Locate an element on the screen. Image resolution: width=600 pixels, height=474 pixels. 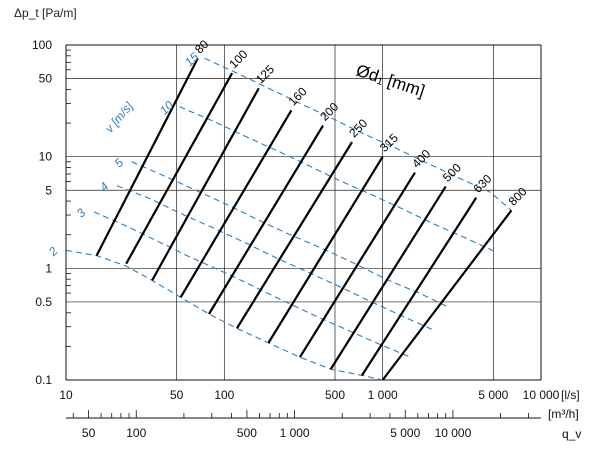
diameter-label-100: 100 is located at coordinates (238, 59).